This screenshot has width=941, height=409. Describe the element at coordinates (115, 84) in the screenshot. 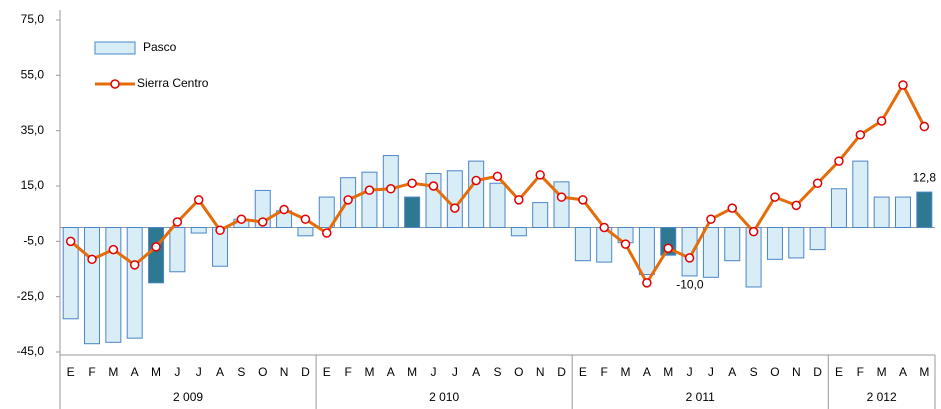

I see `legend-marker` at that location.